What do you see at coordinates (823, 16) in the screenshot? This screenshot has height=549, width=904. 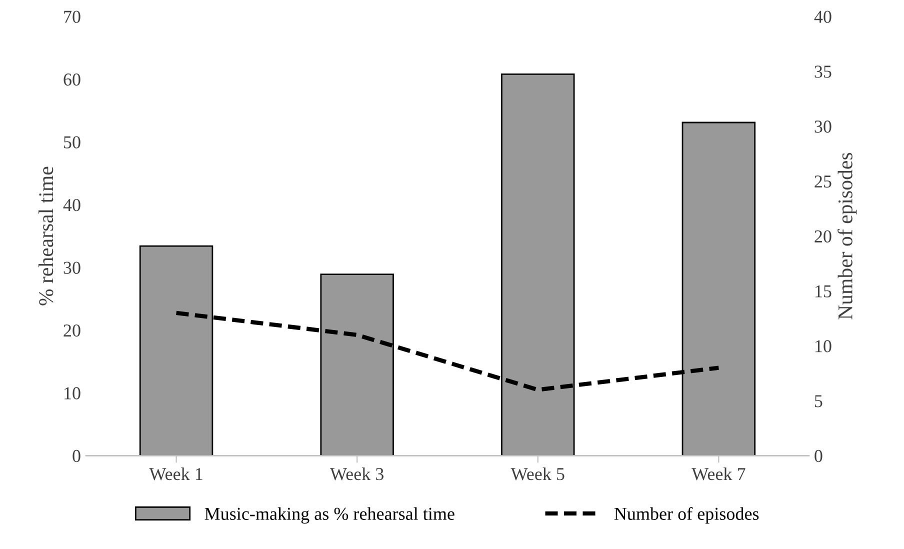 I see `y2-tick-label: 40` at bounding box center [823, 16].